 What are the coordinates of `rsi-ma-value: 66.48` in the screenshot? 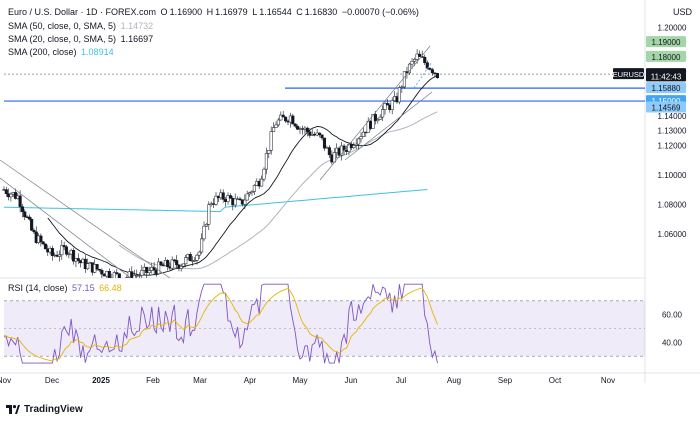 It's located at (110, 288).